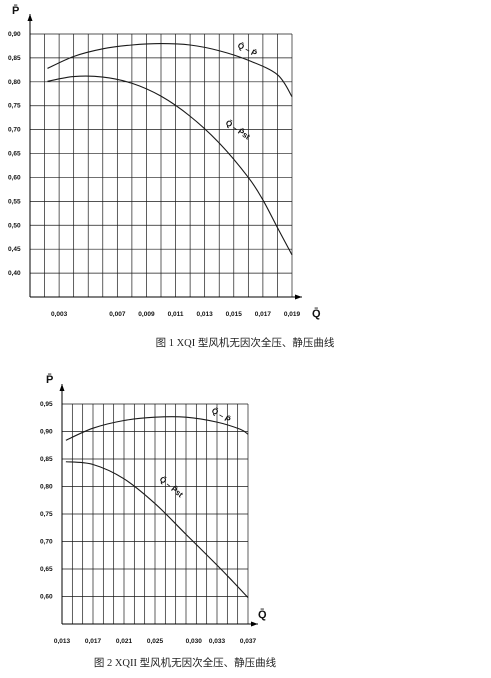 This screenshot has width=491, height=678. I want to click on x-tick-label: 0,025, so click(155, 641).